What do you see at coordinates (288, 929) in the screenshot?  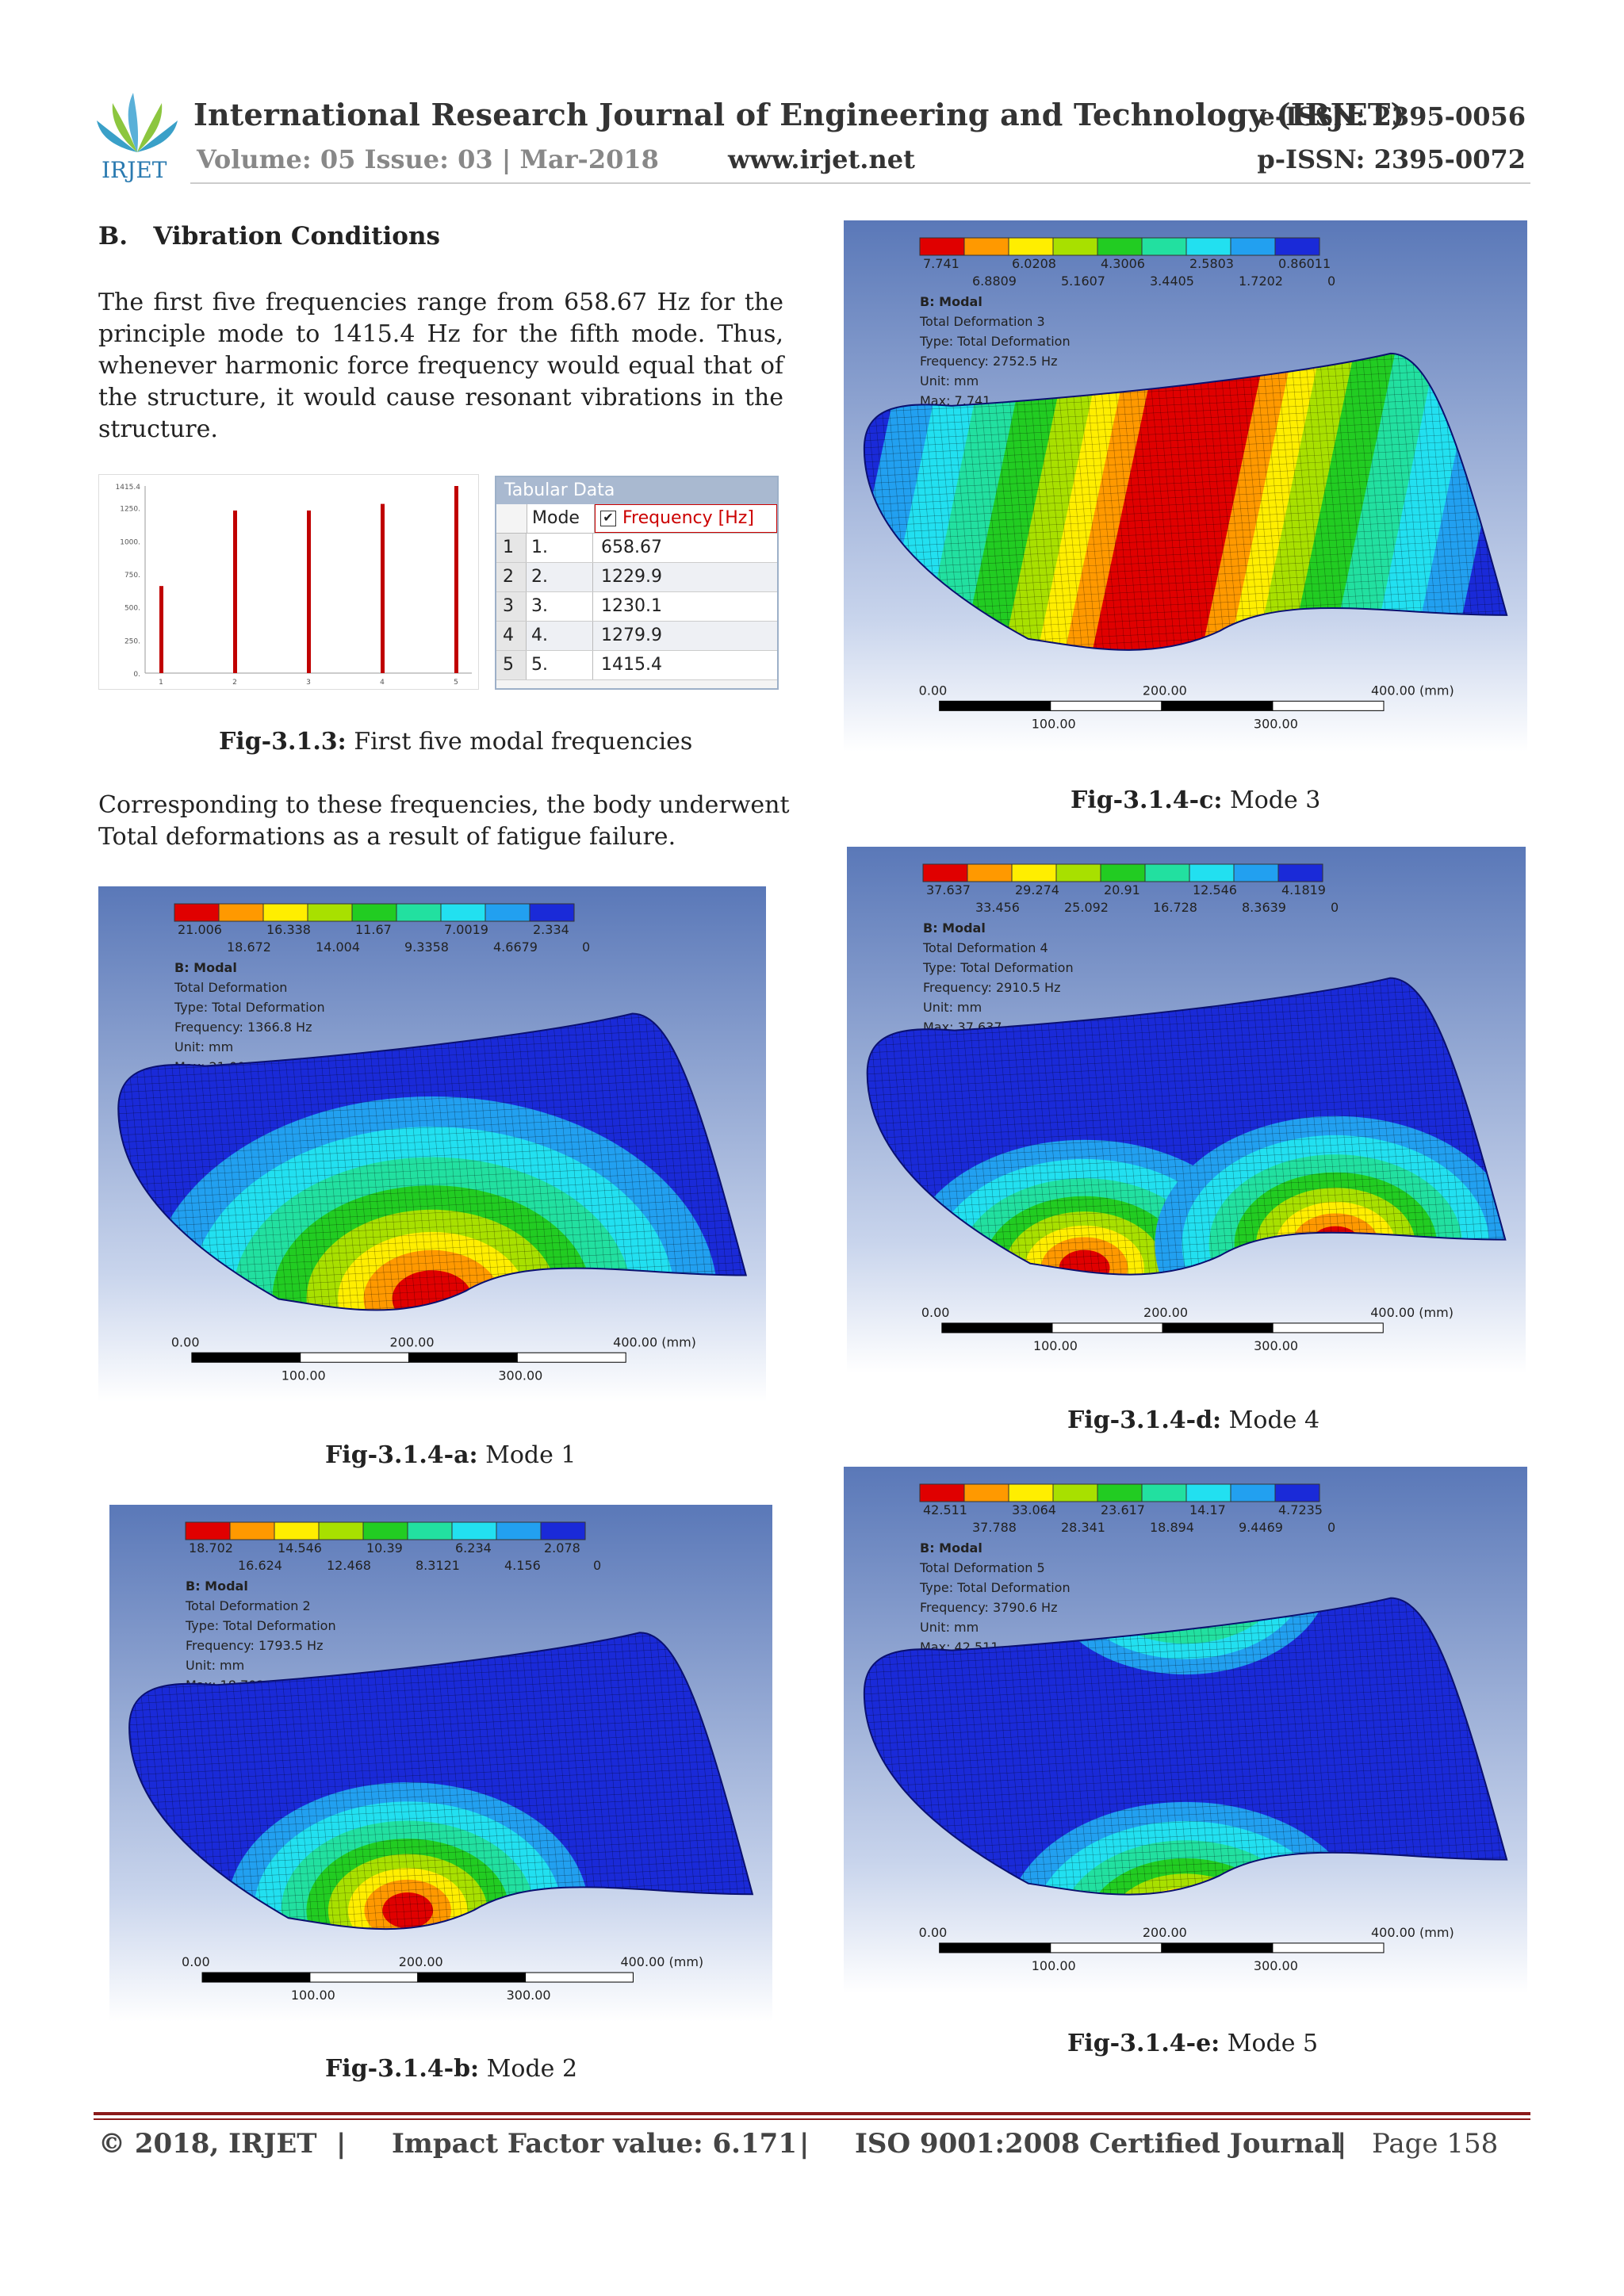 I see `legend-value: 16.338` at bounding box center [288, 929].